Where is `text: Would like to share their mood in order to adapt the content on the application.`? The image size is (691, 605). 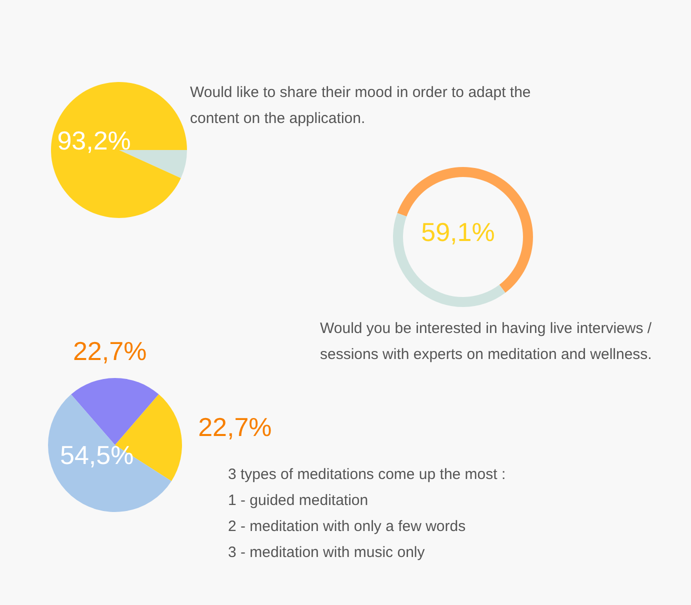 text: Would like to share their mood in order to adapt the content on the application. is located at coordinates (361, 106).